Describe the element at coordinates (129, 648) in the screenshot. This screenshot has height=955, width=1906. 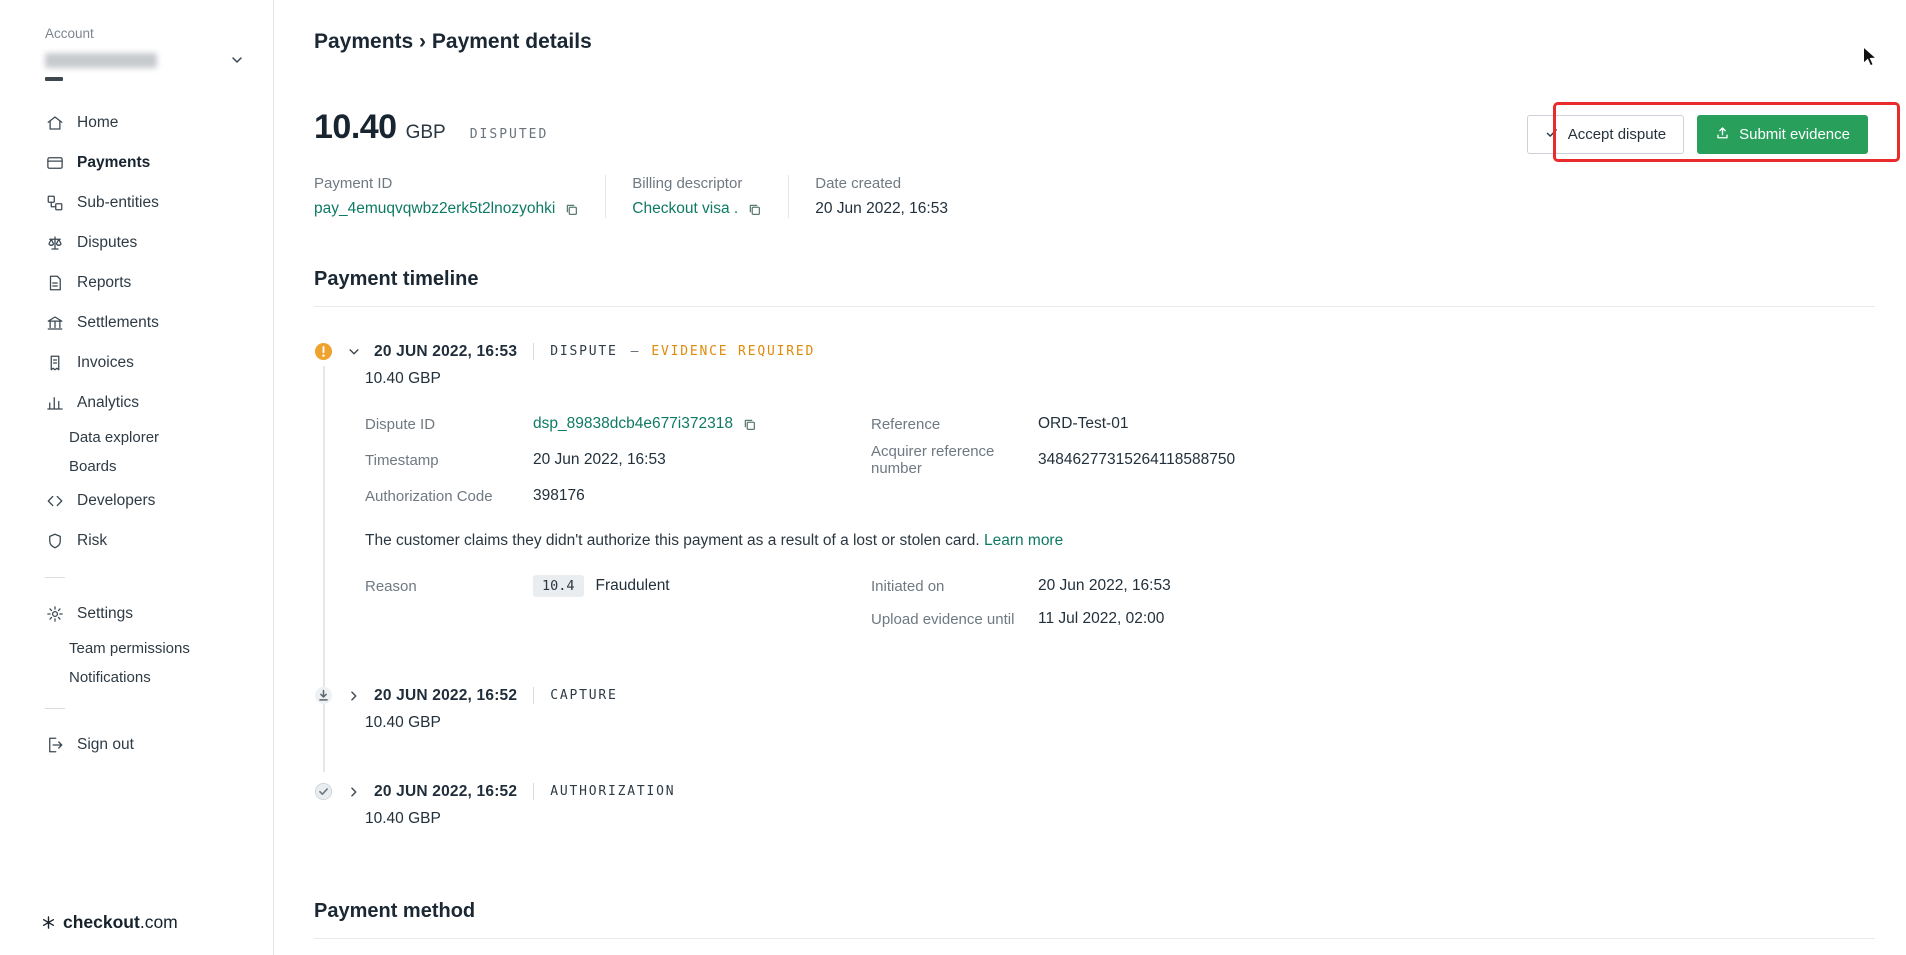
I see `sidebar-item-label: Team permissions` at that location.